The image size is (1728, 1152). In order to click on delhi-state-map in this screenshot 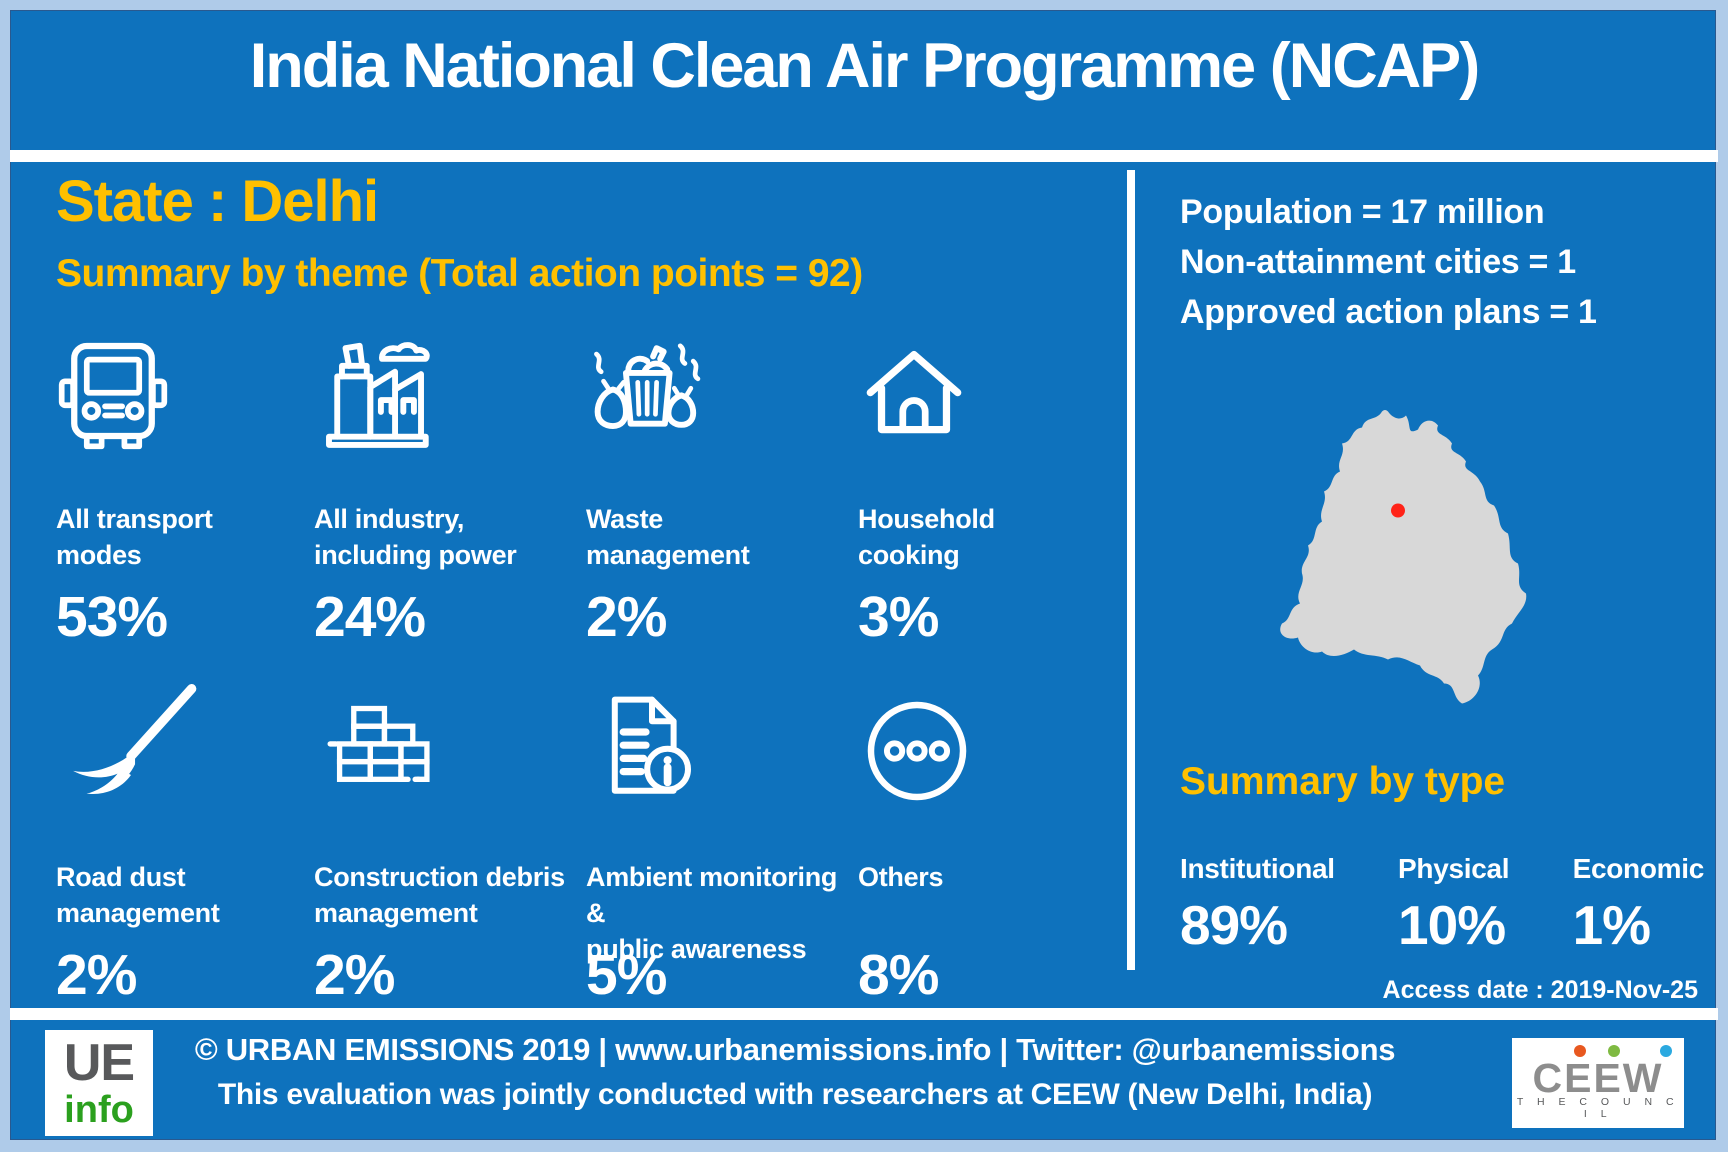, I will do `click(1405, 560)`.